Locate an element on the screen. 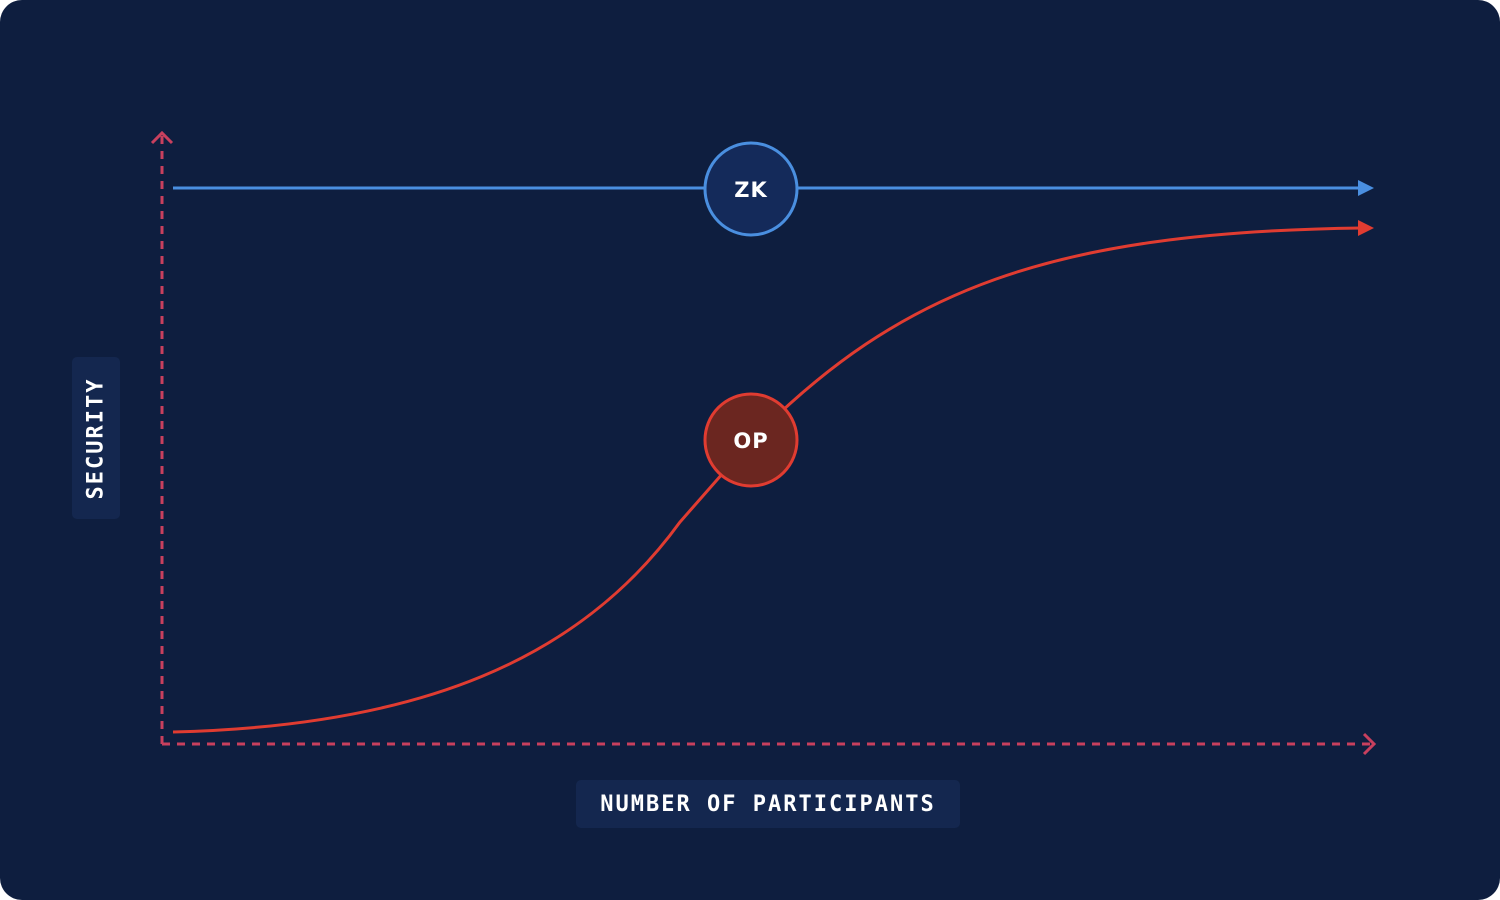 Image resolution: width=1500 pixels, height=900 pixels. y-axis-arrow-icon is located at coordinates (162, 137).